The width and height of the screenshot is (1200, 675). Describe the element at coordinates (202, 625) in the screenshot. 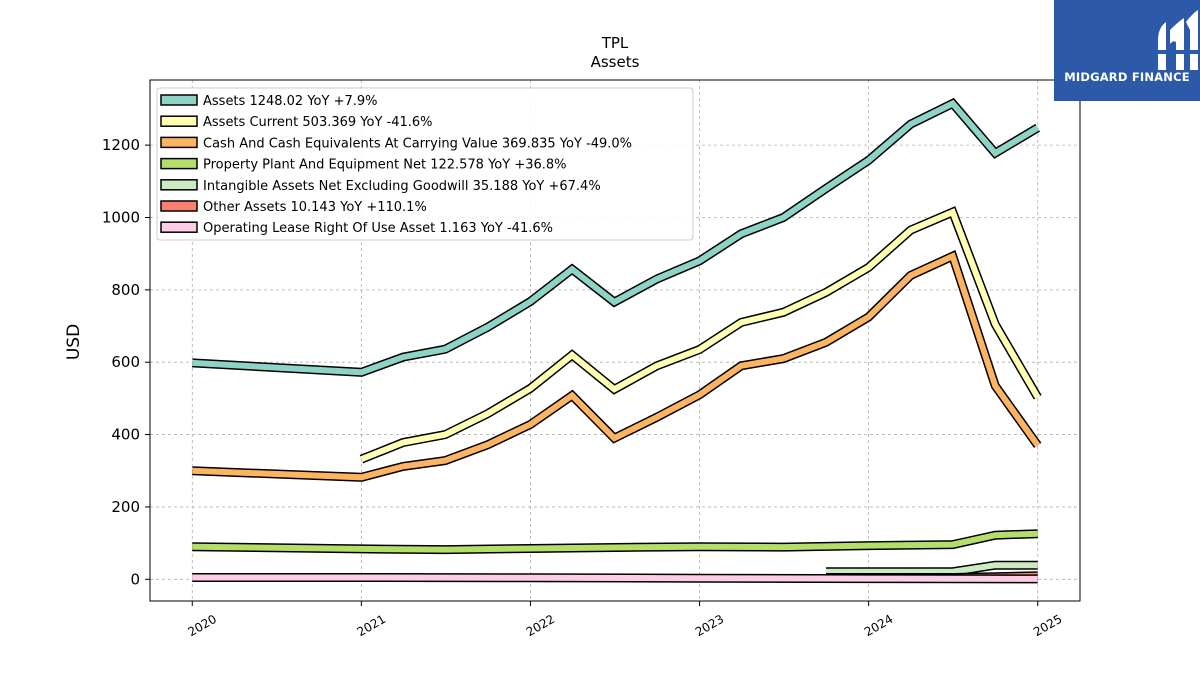

I see `x-tick-label: 2020` at that location.